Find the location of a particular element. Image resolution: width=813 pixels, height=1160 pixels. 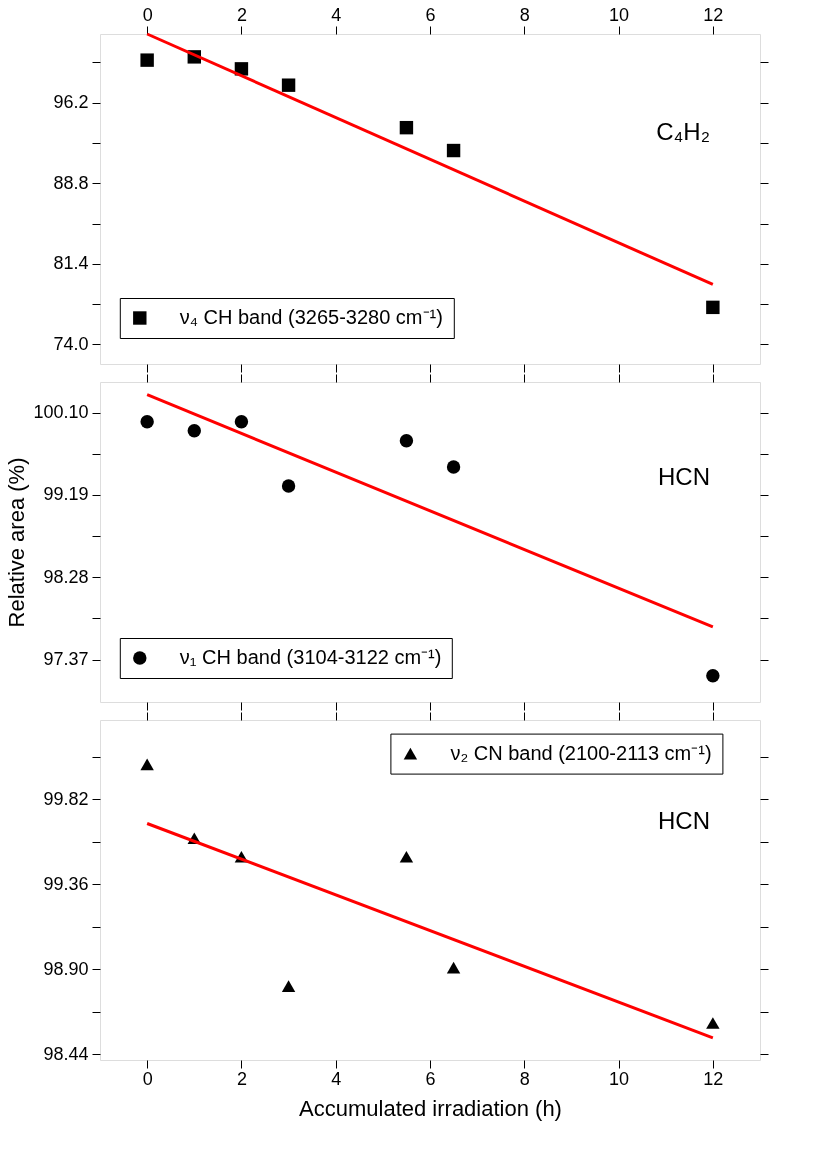

x2-tick-label: 8 is located at coordinates (524, 14).